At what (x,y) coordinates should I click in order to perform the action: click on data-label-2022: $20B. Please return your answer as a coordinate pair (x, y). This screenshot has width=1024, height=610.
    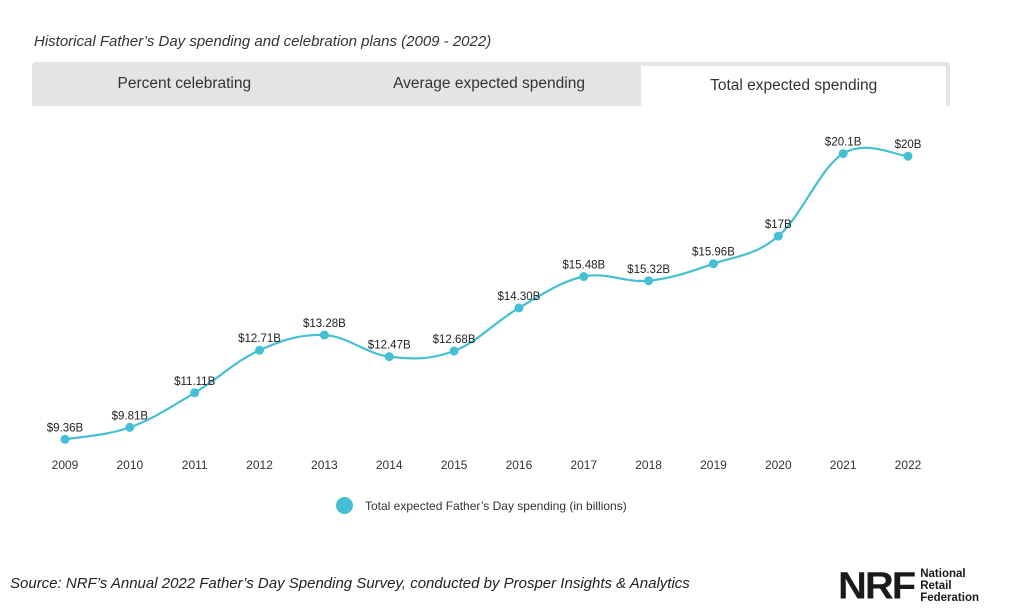
    Looking at the image, I should click on (908, 145).